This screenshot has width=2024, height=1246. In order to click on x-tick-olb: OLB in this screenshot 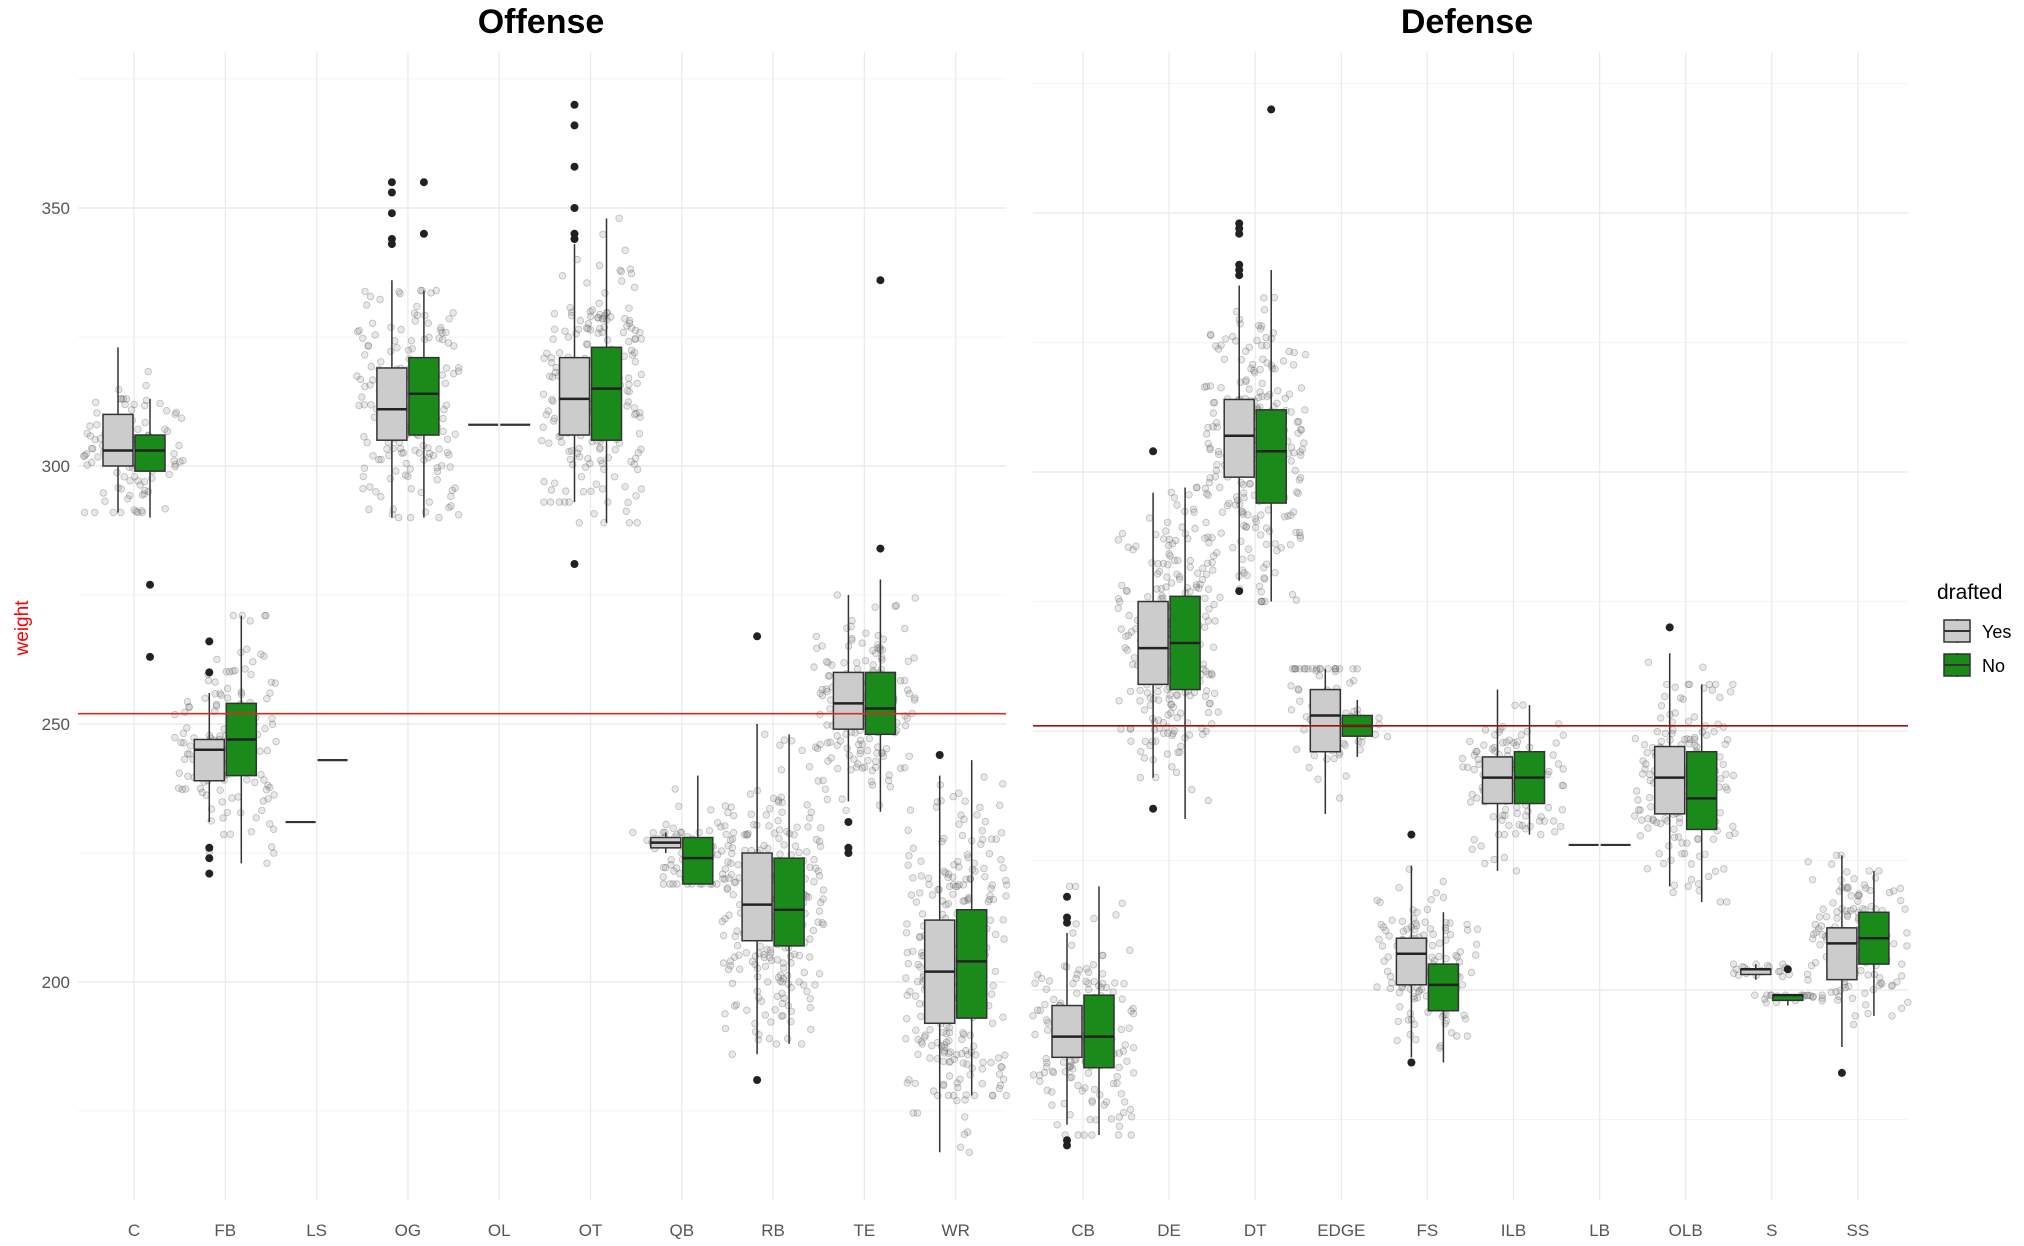, I will do `click(1686, 1230)`.